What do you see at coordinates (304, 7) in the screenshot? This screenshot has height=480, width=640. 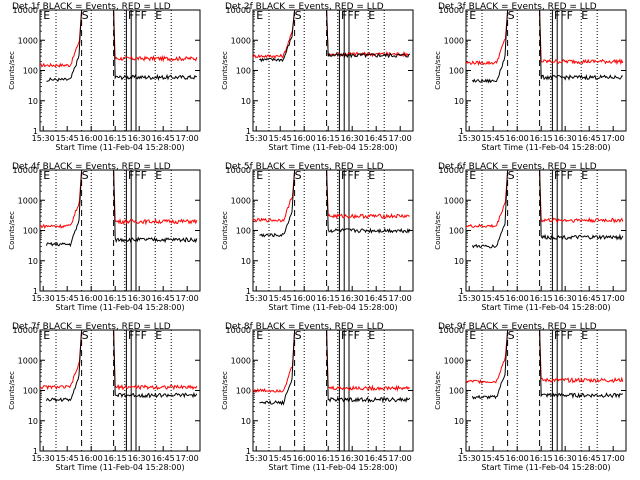 I see `panel-title: Det 2f BLACK = Events, RED = LLD` at bounding box center [304, 7].